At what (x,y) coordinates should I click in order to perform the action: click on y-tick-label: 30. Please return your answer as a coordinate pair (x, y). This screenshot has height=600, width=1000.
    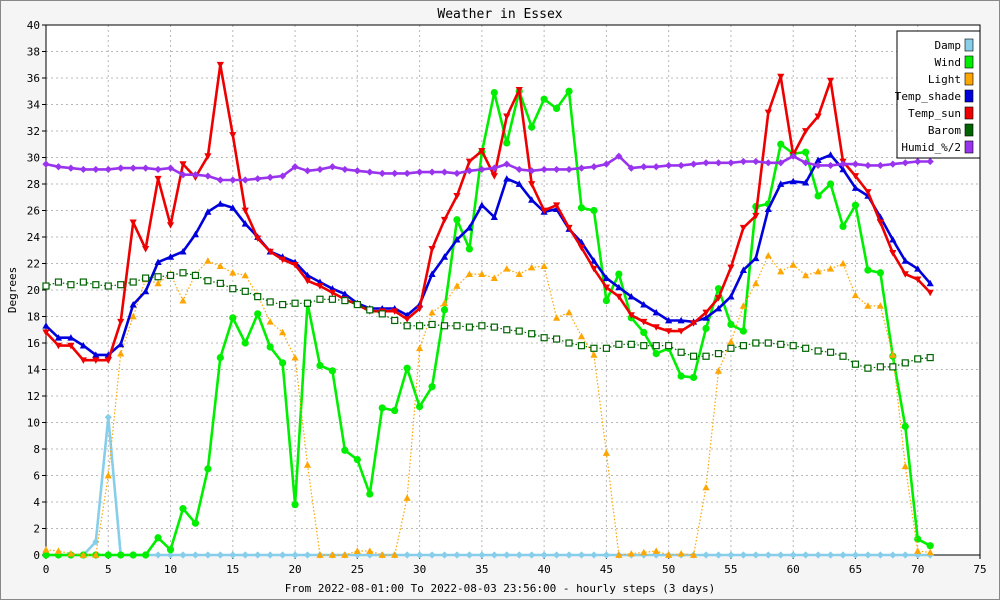
    Looking at the image, I should click on (33, 158).